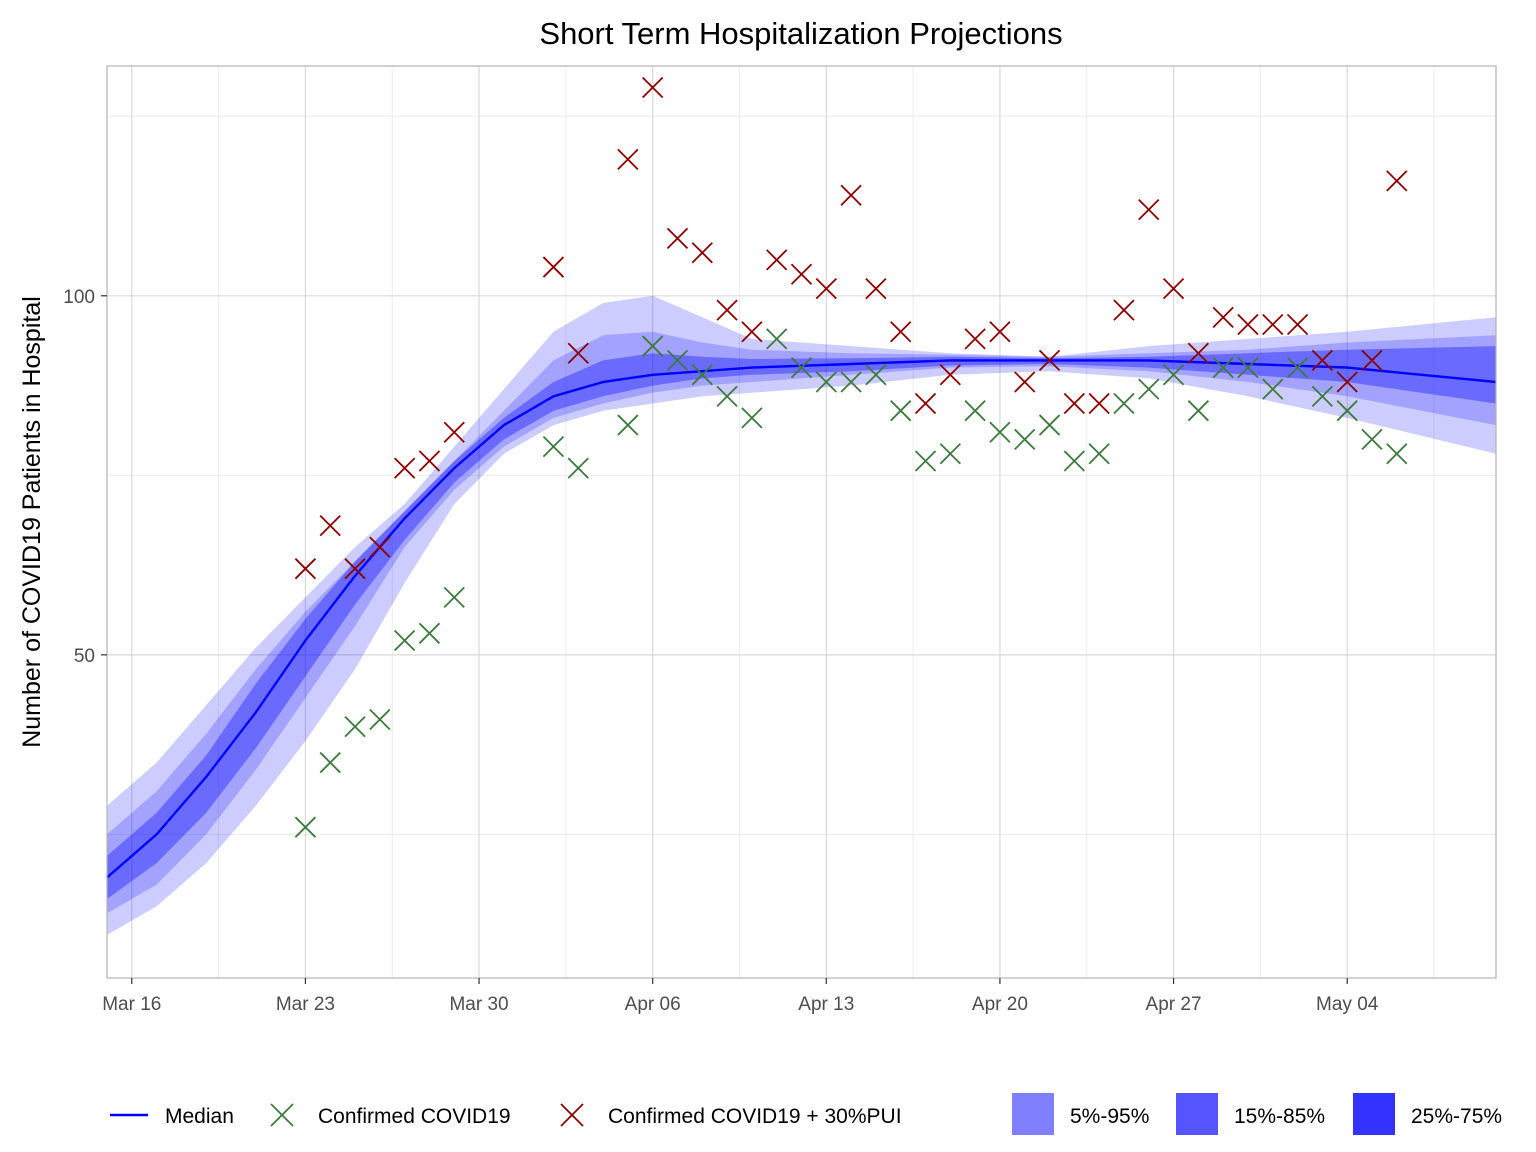 This screenshot has height=1152, width=1536. I want to click on legend-band-5-95-label: 5%-95%, so click(1109, 1116).